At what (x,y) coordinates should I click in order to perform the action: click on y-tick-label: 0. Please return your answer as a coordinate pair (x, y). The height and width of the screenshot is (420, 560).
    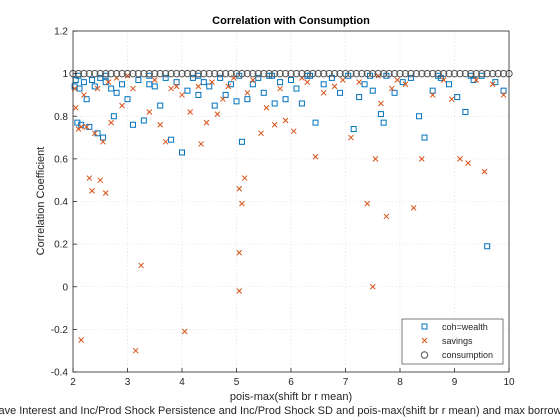
    Looking at the image, I should click on (65, 287).